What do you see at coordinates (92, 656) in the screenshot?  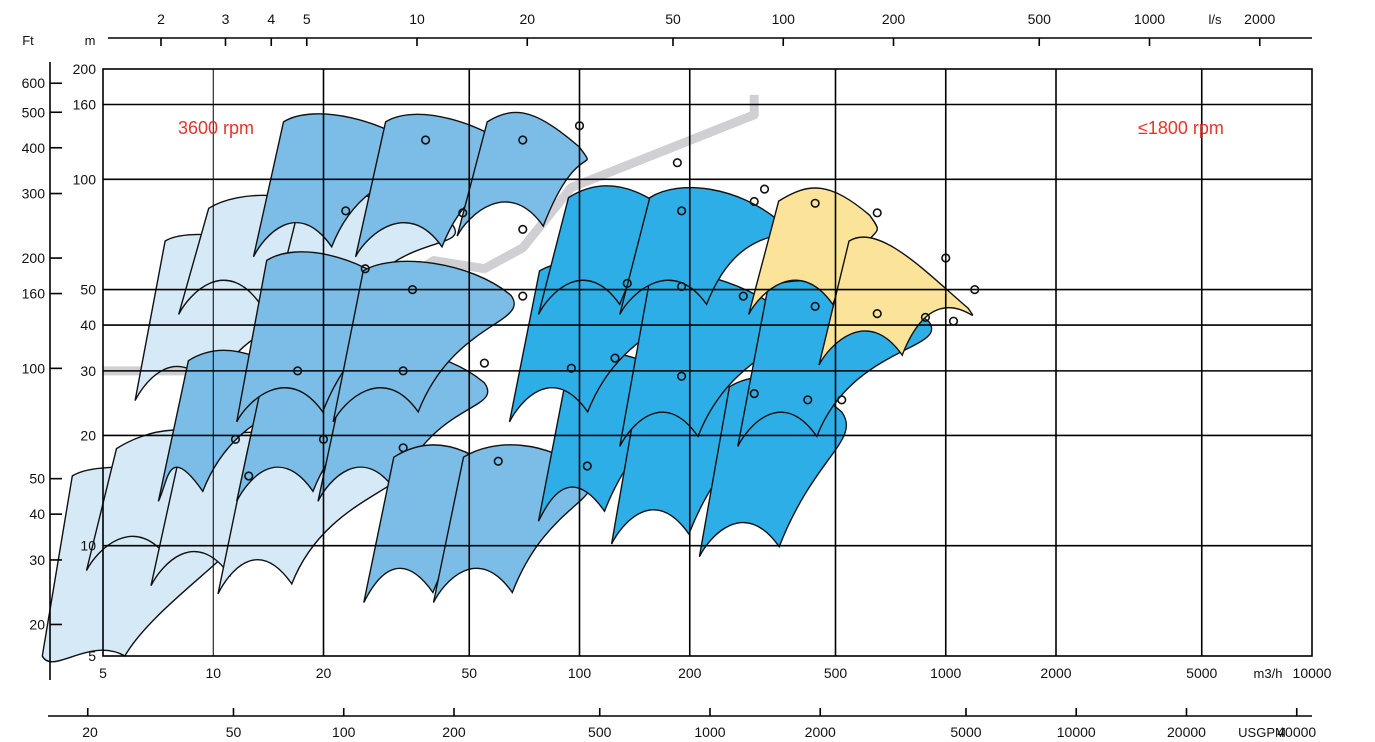 I see `head-m-tick-label: 5` at bounding box center [92, 656].